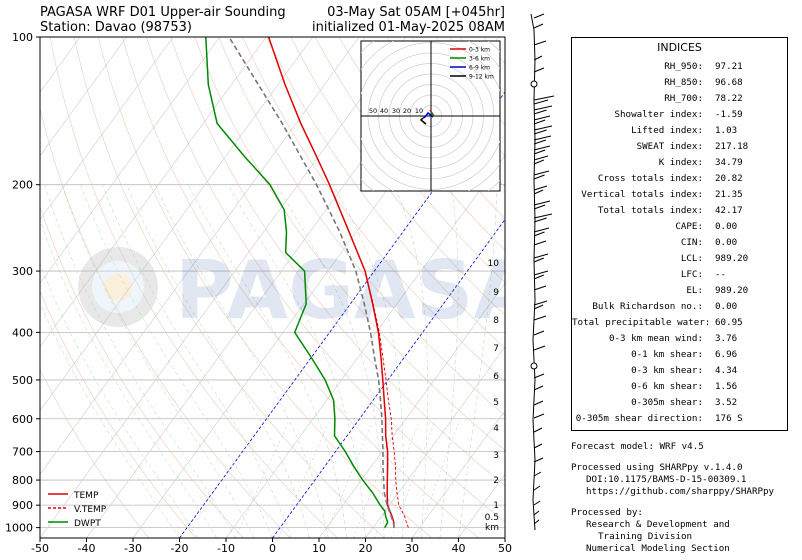  What do you see at coordinates (729, 210) in the screenshot?
I see `index-value: 42.17` at bounding box center [729, 210].